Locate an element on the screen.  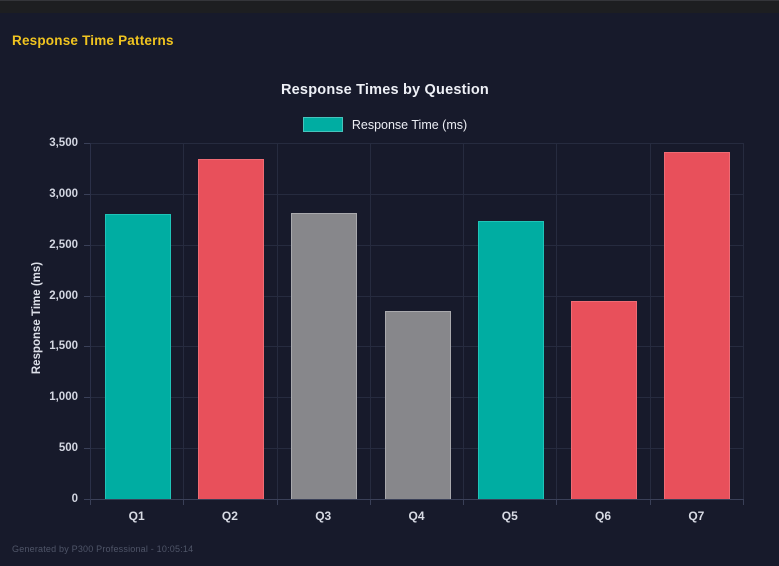
chart-title: Response Times by Question is located at coordinates (385, 90).